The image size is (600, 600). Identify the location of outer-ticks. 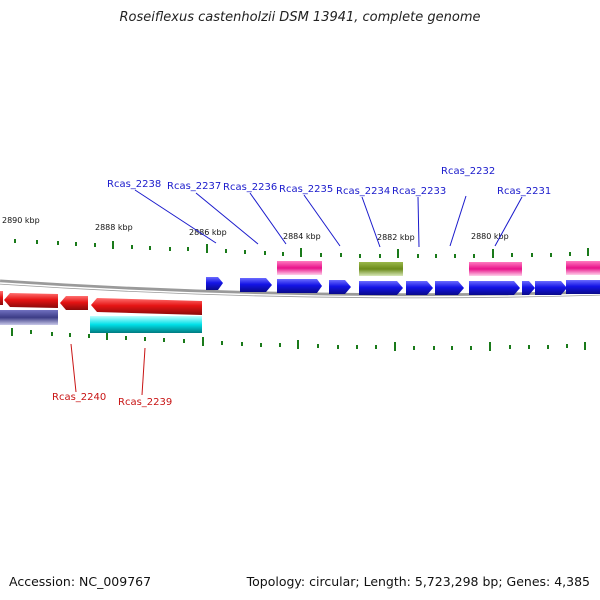
(301, 248).